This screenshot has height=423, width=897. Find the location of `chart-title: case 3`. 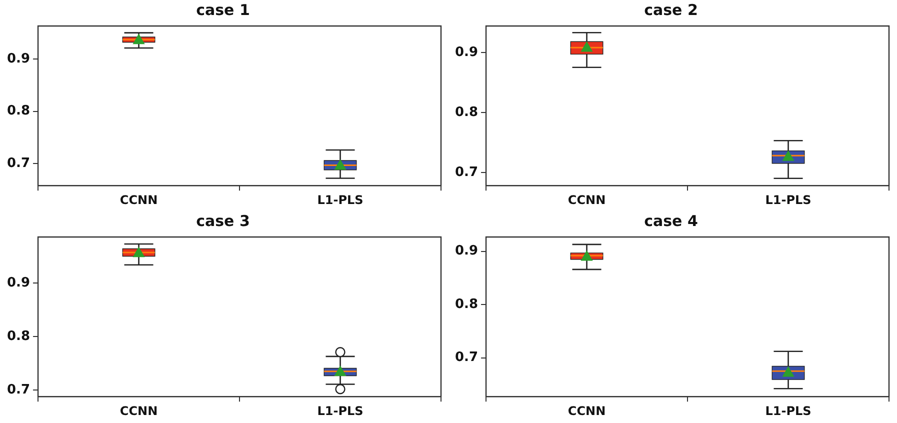

chart-title: case 3 is located at coordinates (223, 221).